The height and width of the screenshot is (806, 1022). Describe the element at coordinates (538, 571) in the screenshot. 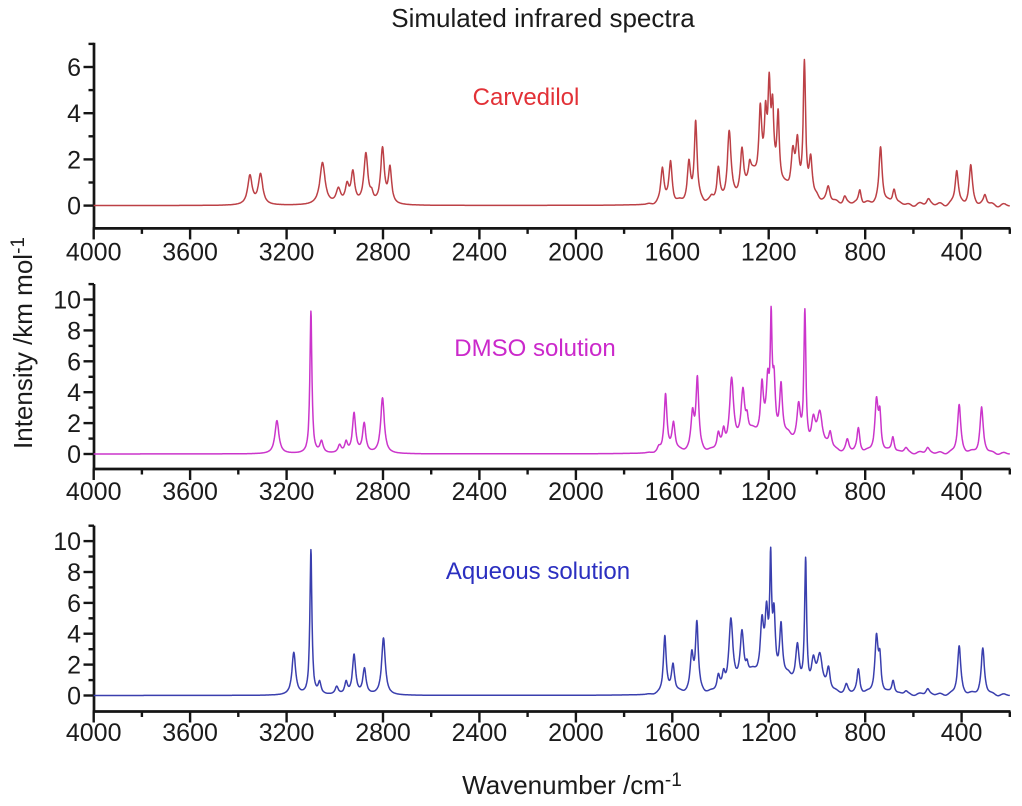

I see `svg-text: Aqueous solution` at that location.